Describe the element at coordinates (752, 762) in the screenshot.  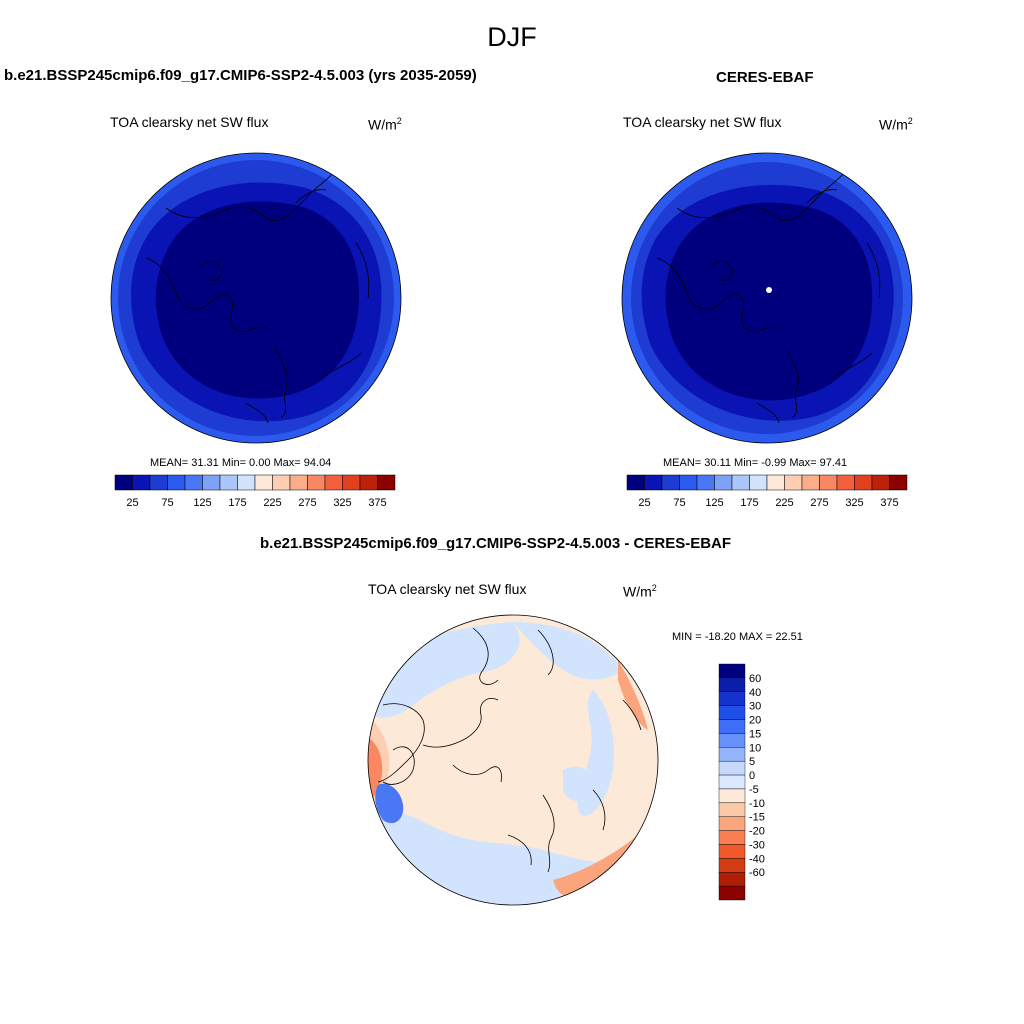
I see `diff-colorbar-tick-label: 5` at that location.